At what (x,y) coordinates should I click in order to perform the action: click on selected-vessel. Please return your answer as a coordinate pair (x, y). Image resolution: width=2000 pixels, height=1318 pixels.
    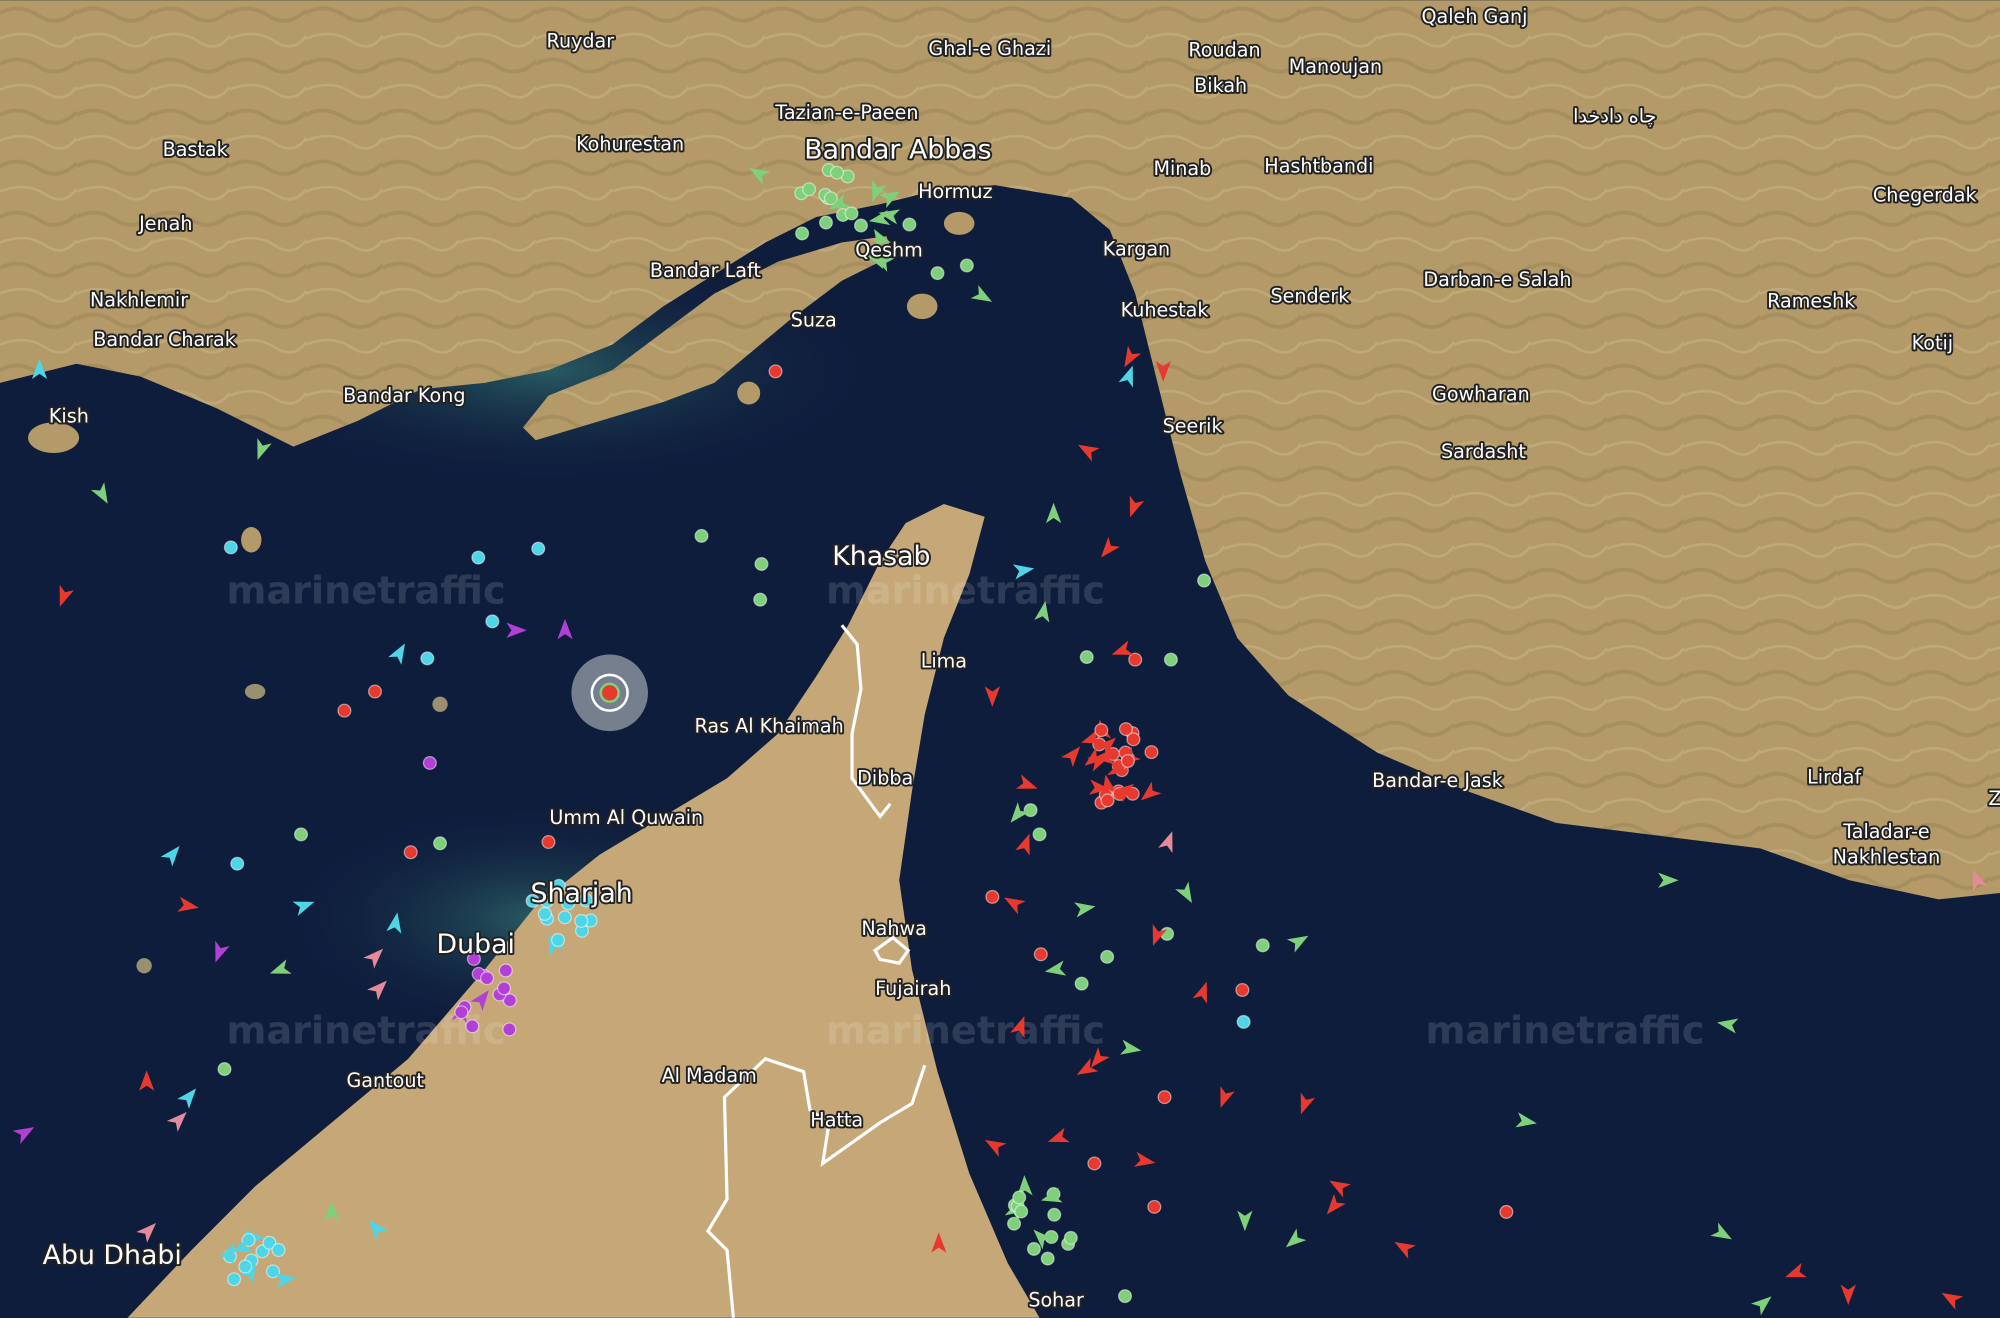
    Looking at the image, I should click on (609, 693).